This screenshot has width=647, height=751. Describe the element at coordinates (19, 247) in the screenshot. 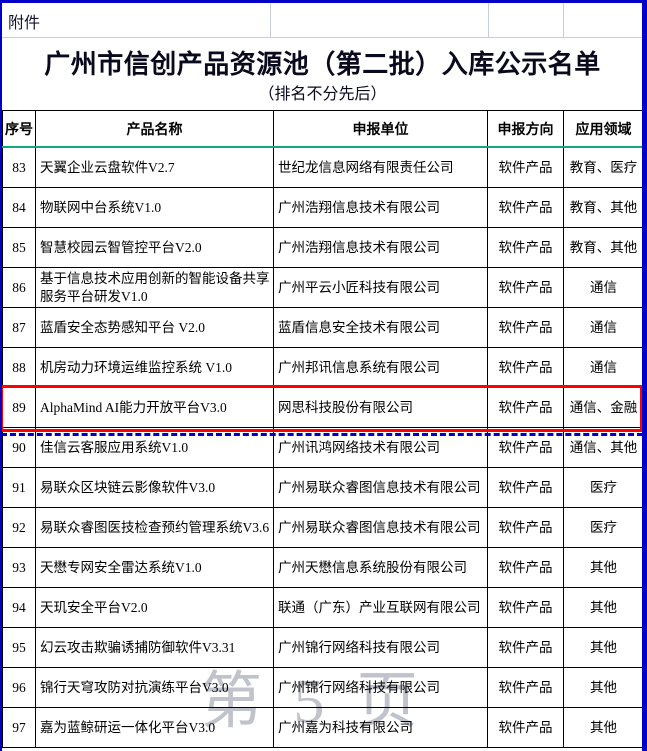

I see `cell-no: 85` at that location.